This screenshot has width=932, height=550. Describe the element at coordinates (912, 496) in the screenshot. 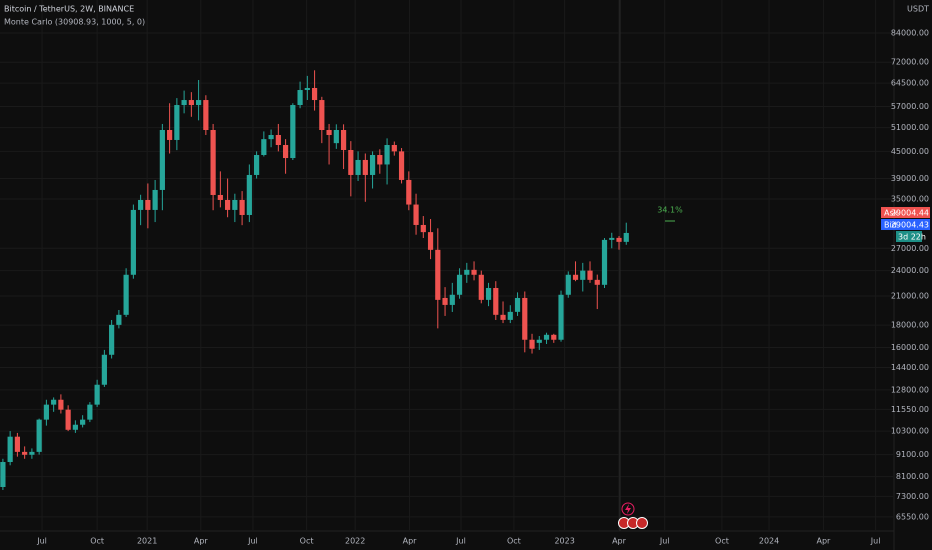

I see `y-tick-label: 7300.00` at that location.